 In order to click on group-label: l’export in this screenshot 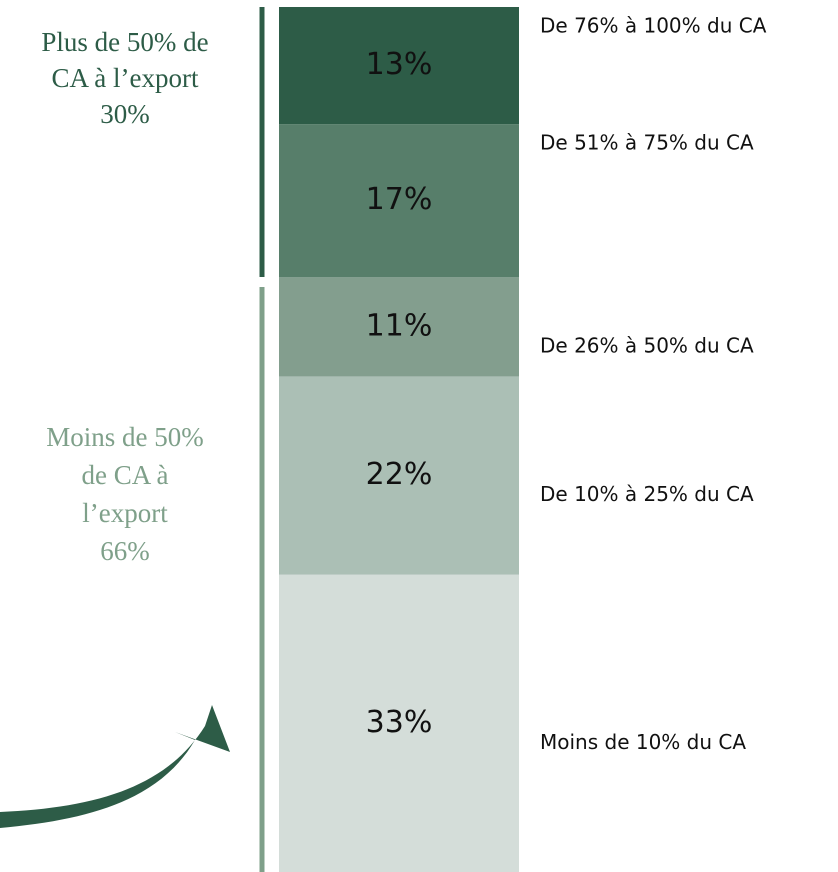, I will do `click(125, 513)`.